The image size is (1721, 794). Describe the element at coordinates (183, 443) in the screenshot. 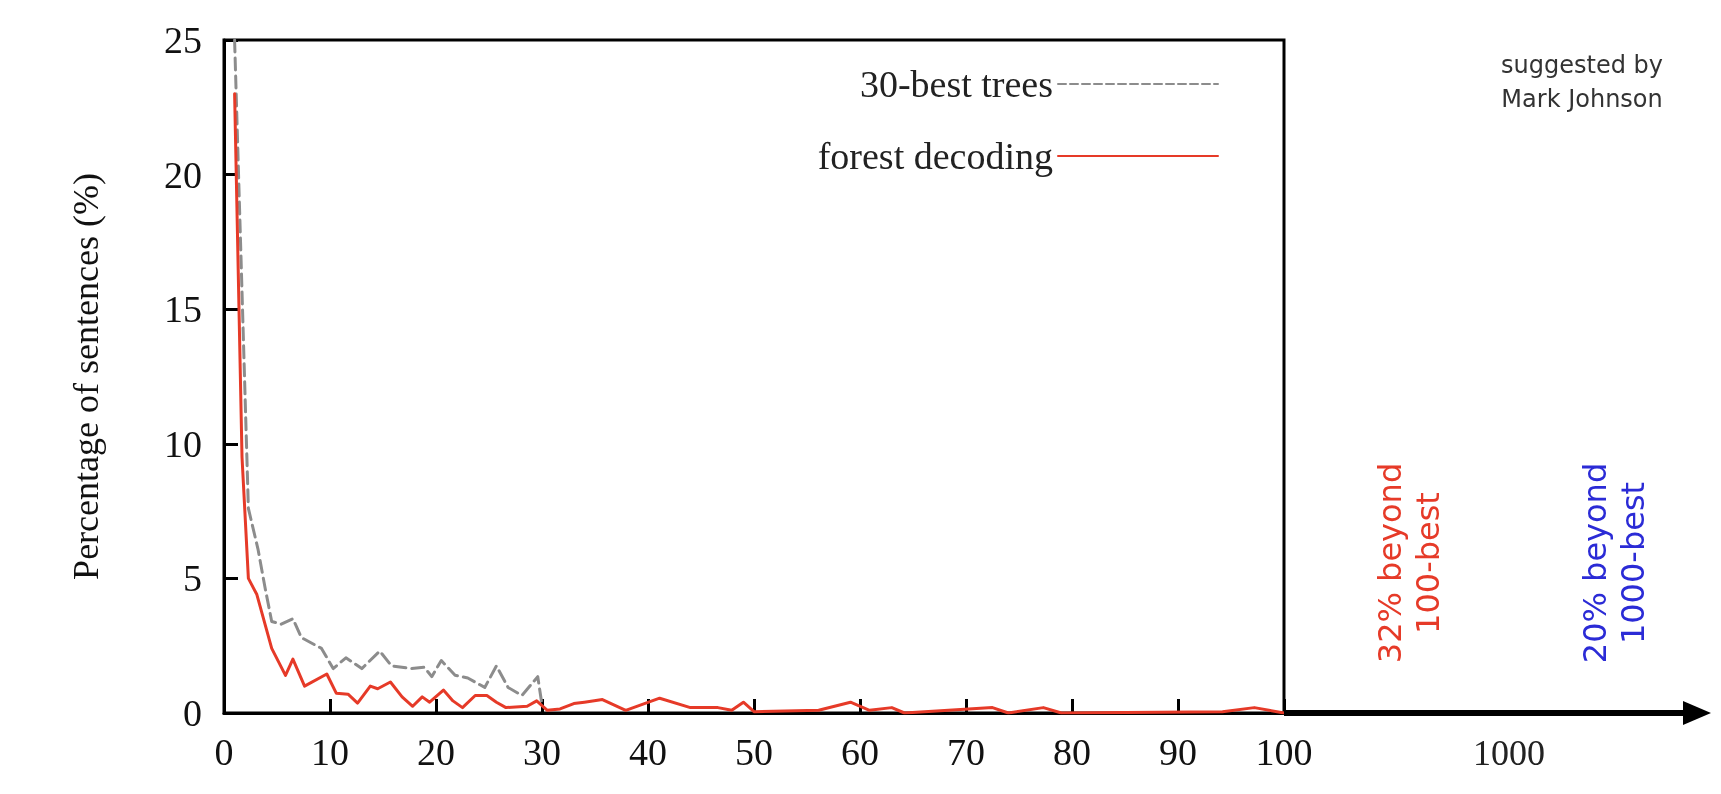

I see `y-tick-label: 10` at that location.